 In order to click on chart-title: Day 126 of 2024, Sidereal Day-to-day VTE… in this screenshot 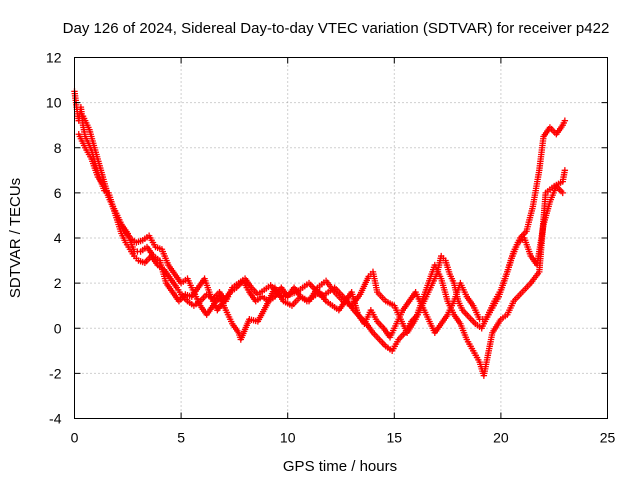, I will do `click(336, 28)`.